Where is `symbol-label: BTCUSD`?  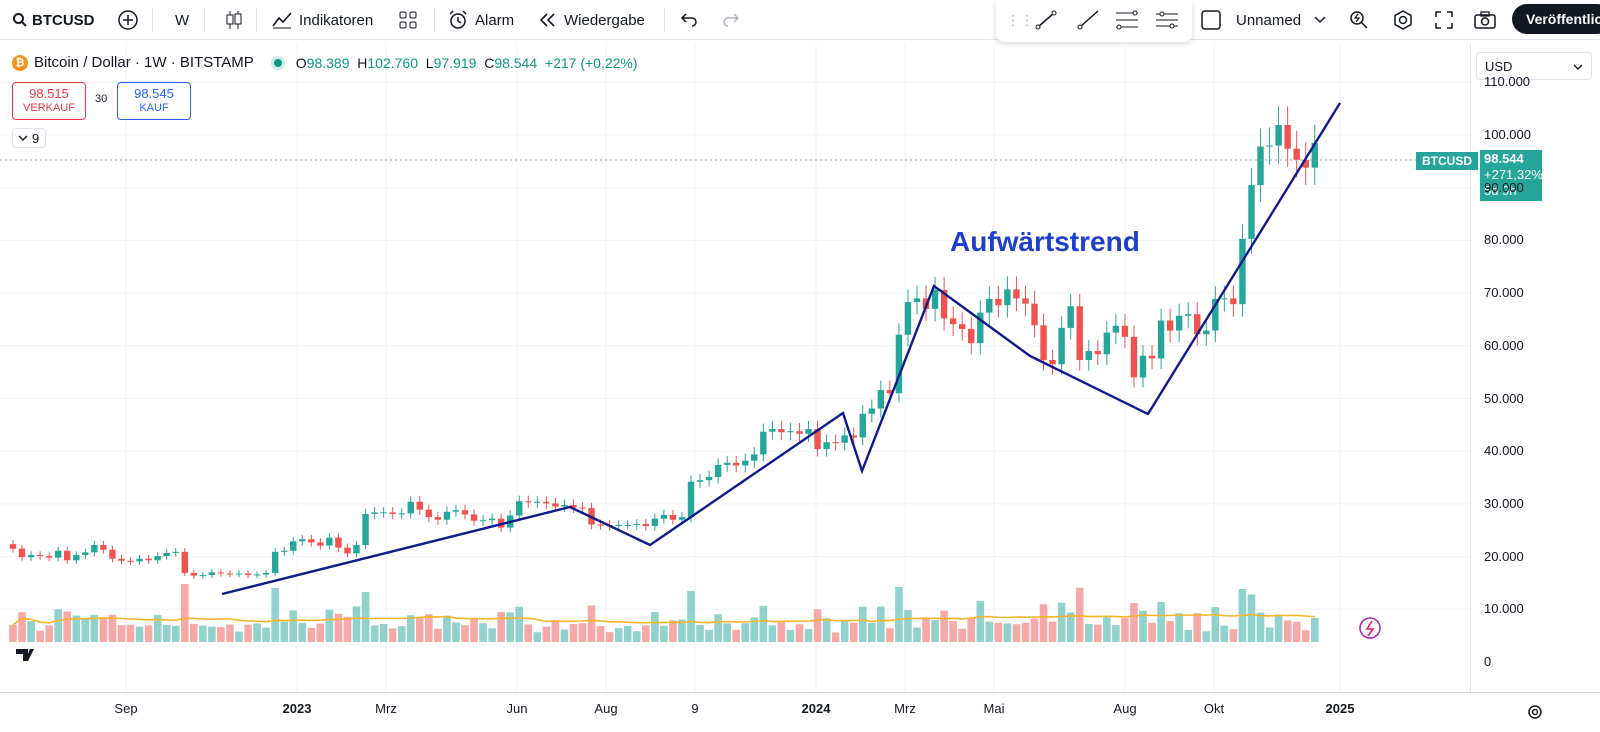 symbol-label: BTCUSD is located at coordinates (63, 20).